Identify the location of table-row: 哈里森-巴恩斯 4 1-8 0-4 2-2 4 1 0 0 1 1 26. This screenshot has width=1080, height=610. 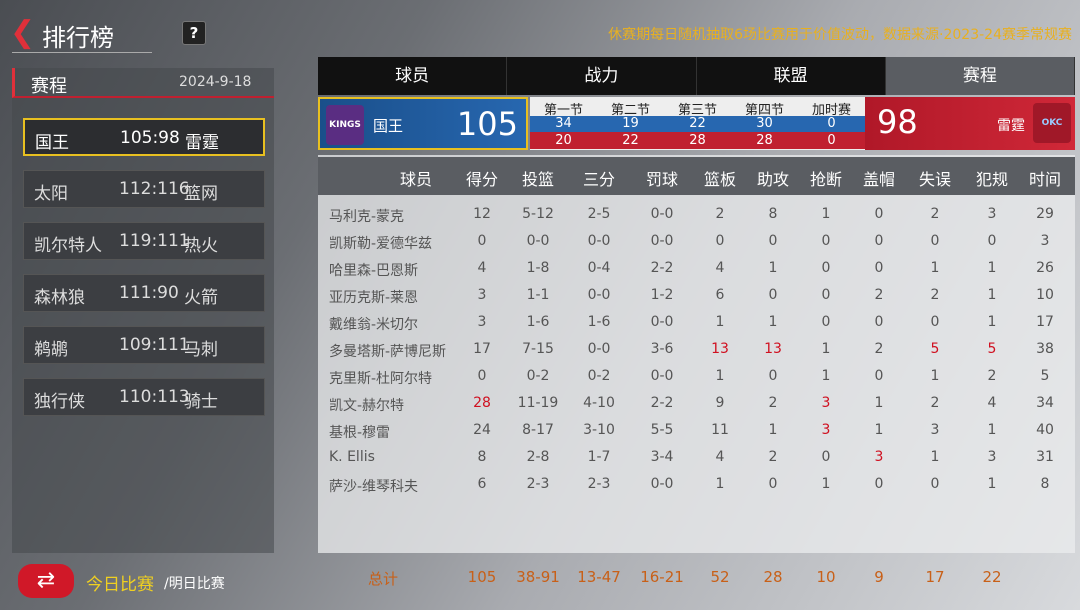
(696, 268).